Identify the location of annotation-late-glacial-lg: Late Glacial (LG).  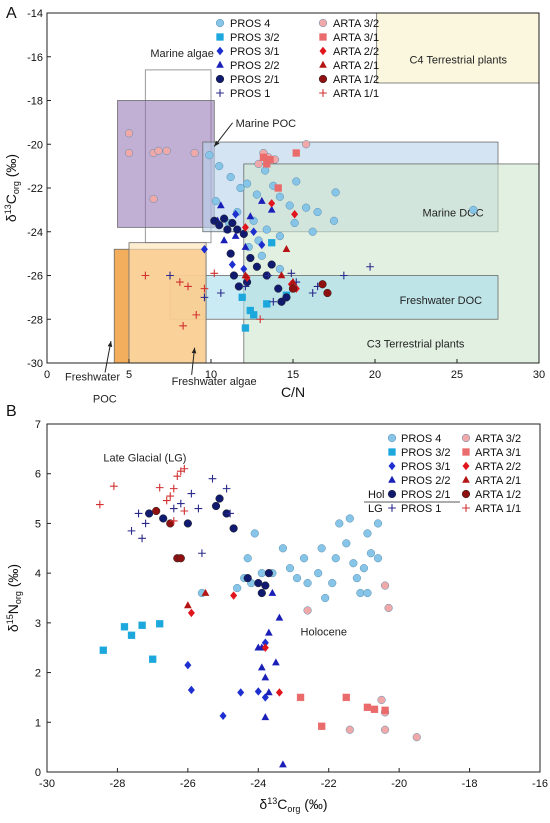
(144, 458).